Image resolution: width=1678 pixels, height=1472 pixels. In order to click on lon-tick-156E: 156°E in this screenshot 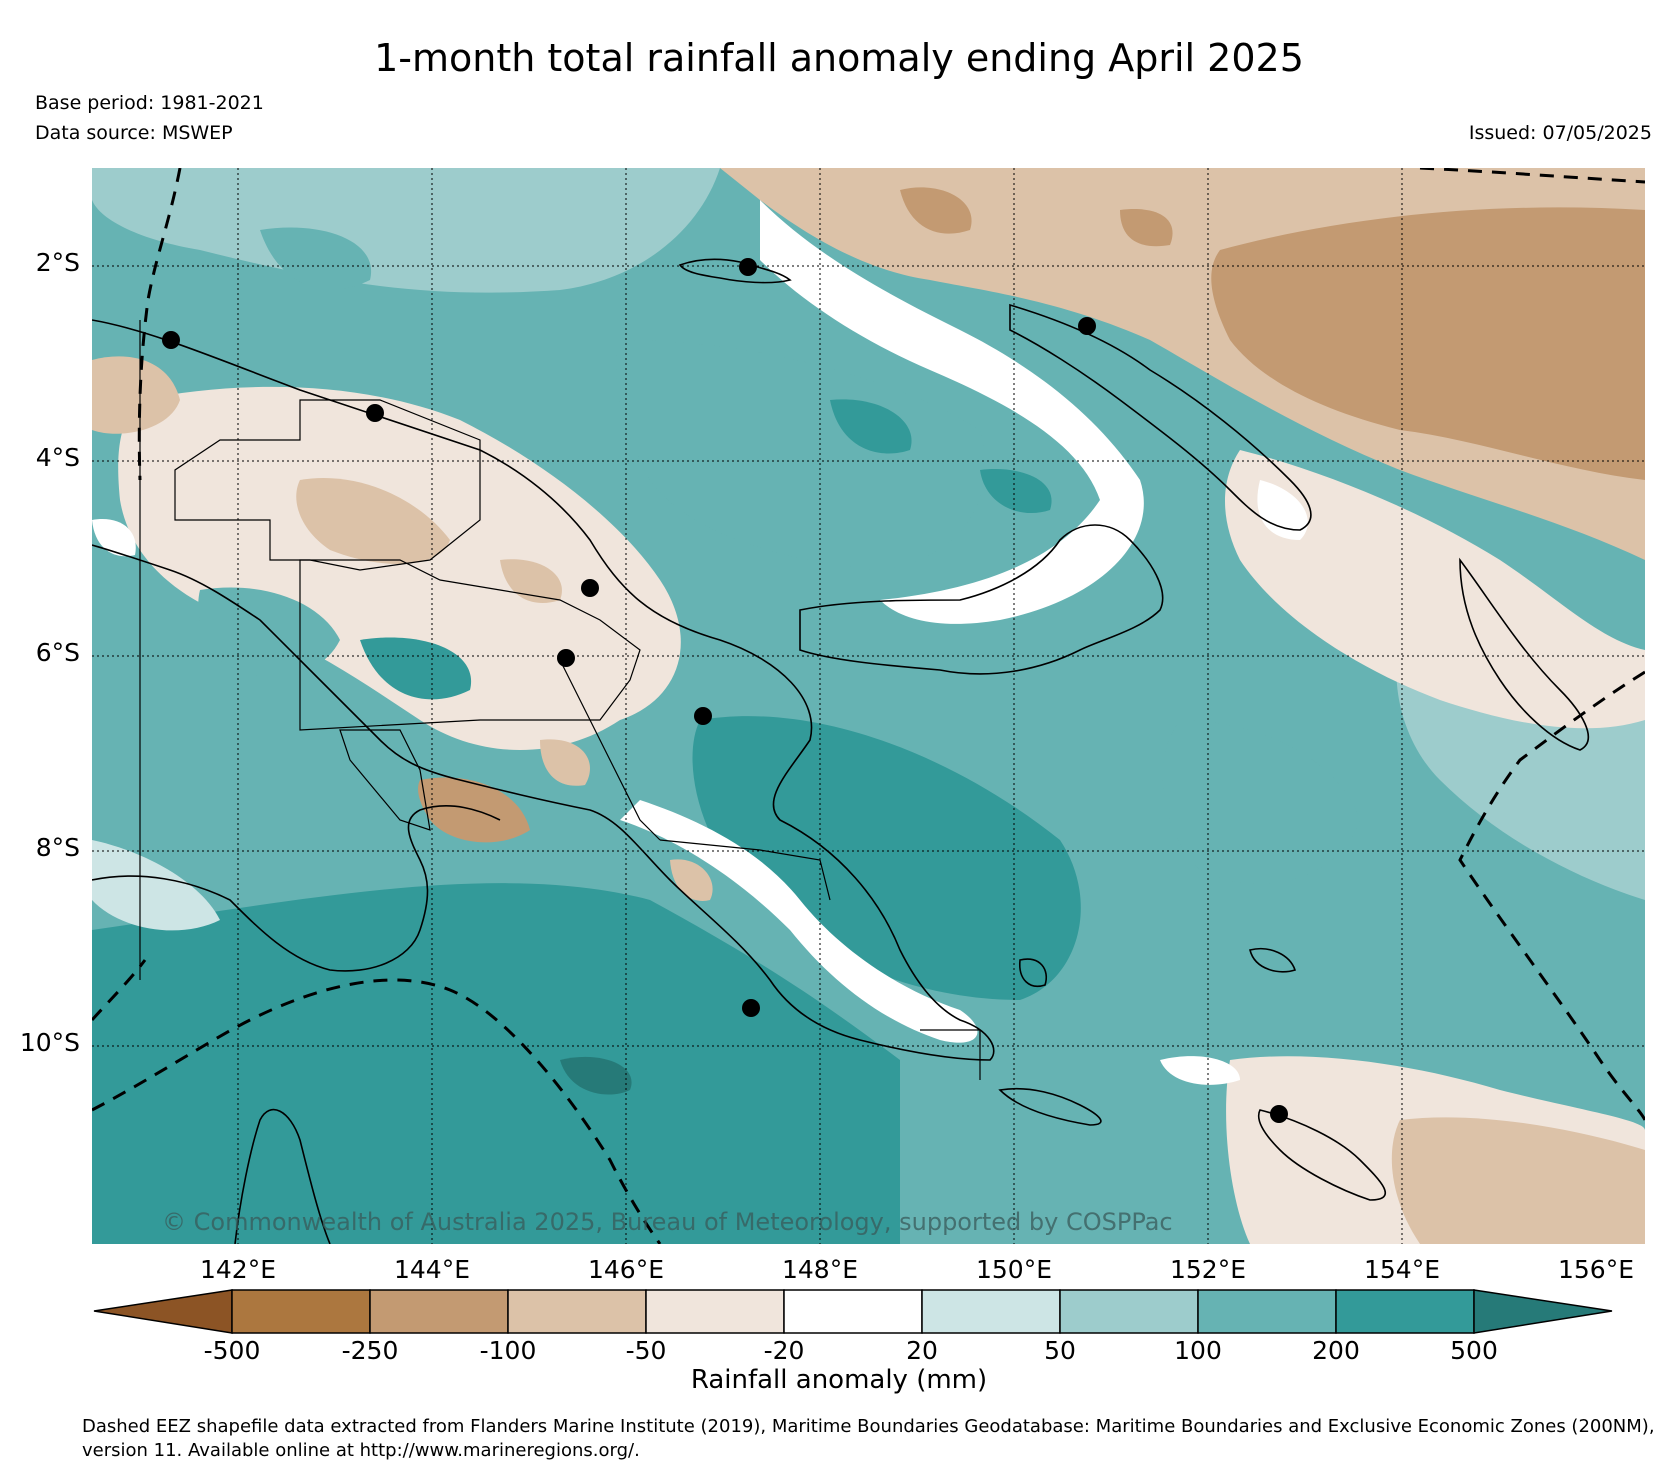, I will do `click(1595, 1269)`.